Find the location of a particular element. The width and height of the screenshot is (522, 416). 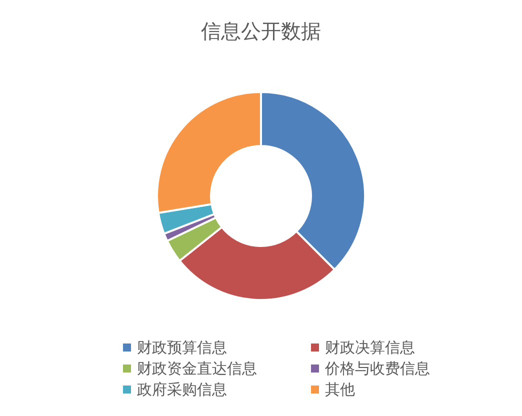

legend-label: 其他 is located at coordinates (340, 389).